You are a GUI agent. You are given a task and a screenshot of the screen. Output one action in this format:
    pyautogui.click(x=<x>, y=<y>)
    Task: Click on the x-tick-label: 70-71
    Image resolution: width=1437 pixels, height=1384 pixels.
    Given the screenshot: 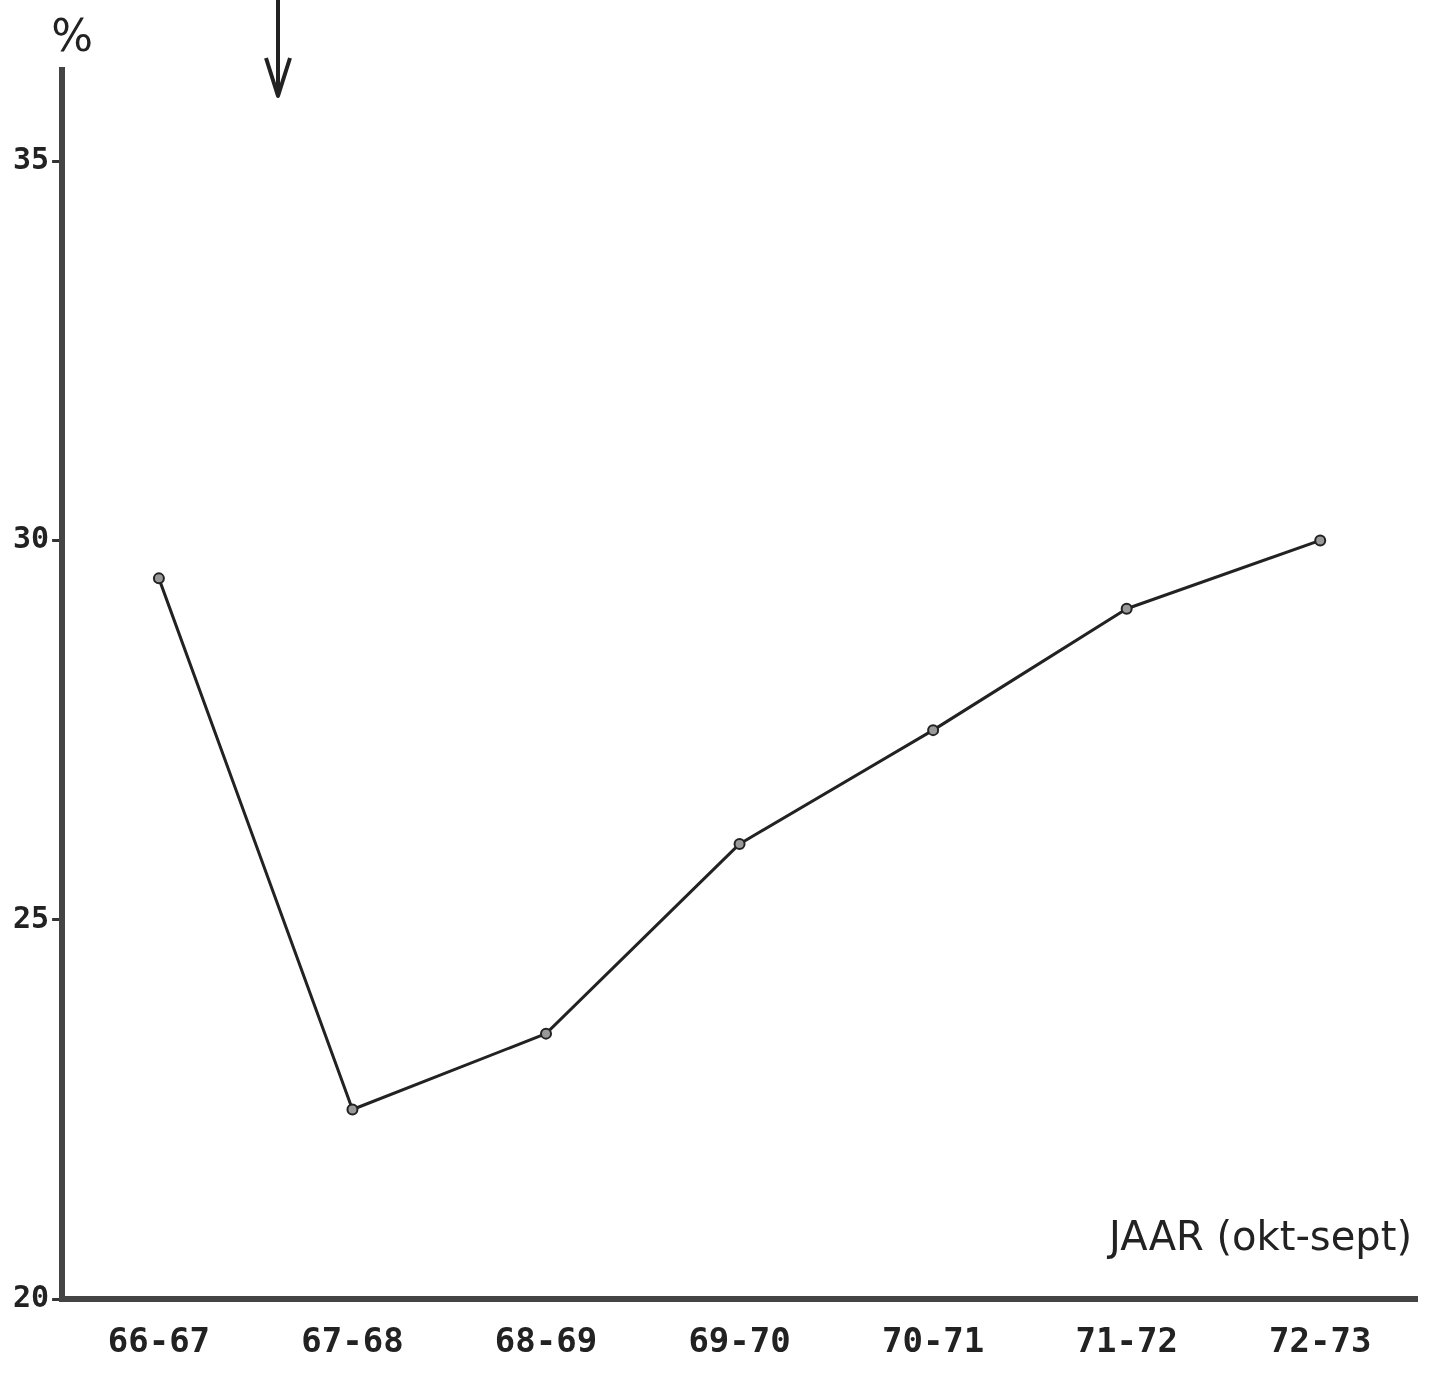 What is the action you would take?
    pyautogui.click(x=933, y=1340)
    